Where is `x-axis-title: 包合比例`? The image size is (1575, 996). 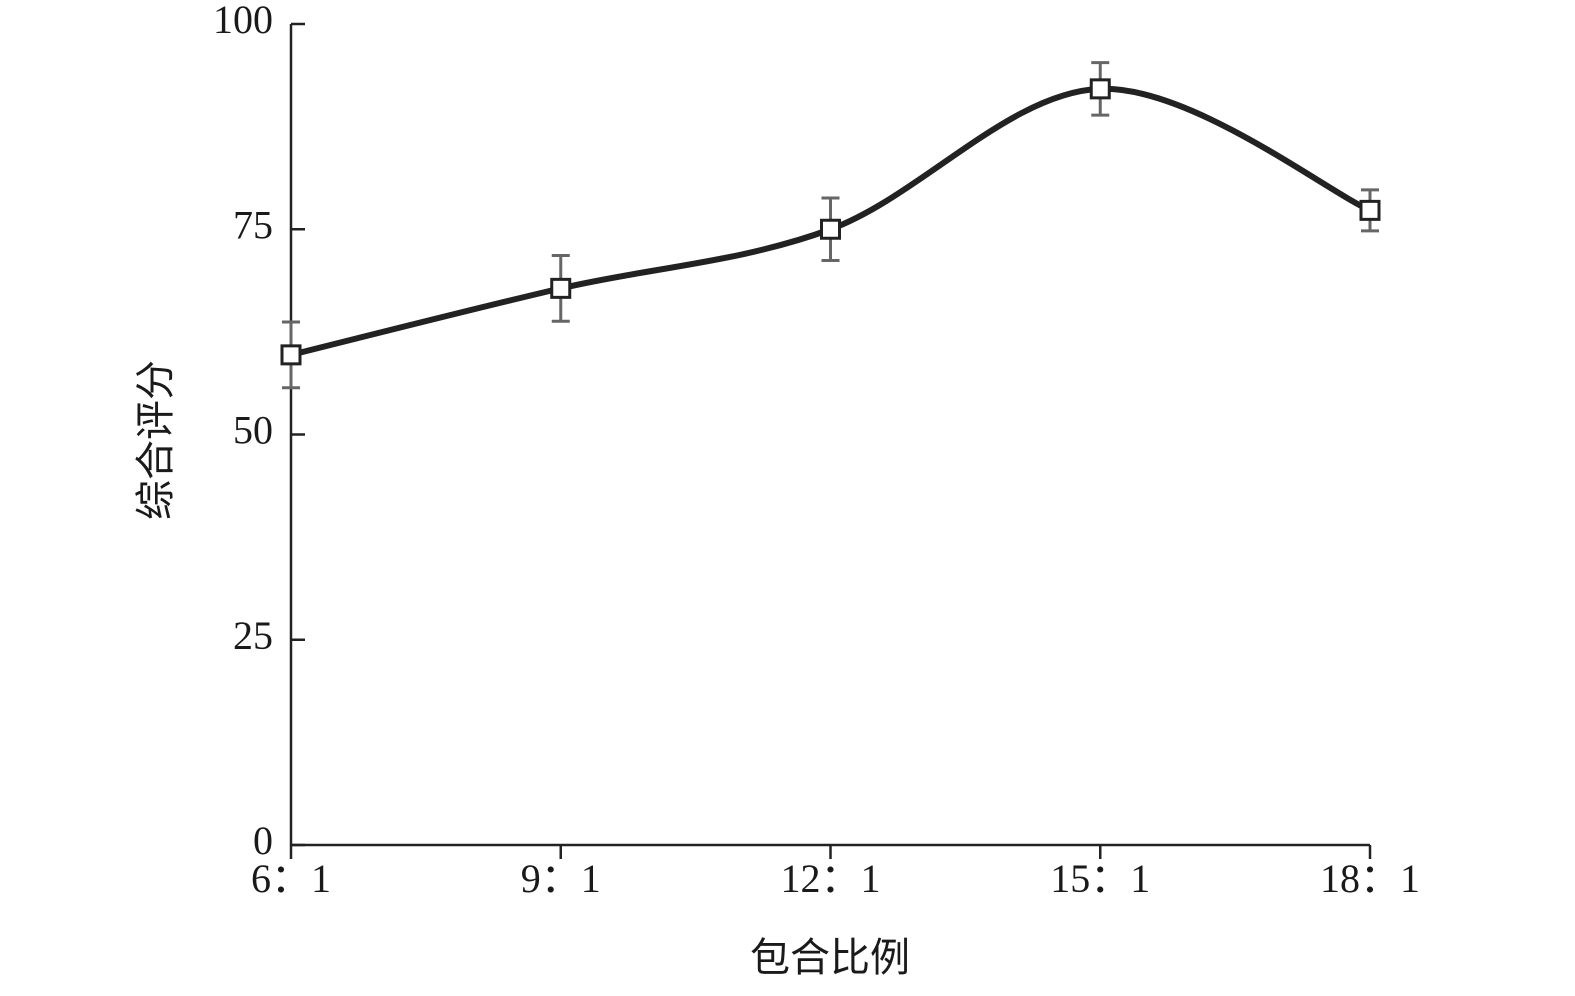 x-axis-title: 包合比例 is located at coordinates (830, 957).